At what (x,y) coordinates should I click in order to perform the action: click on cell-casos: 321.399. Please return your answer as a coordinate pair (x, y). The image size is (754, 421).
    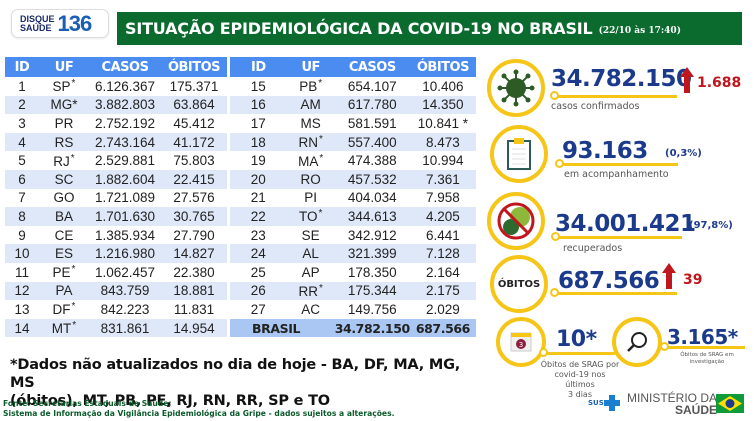
    Looking at the image, I should click on (372, 253).